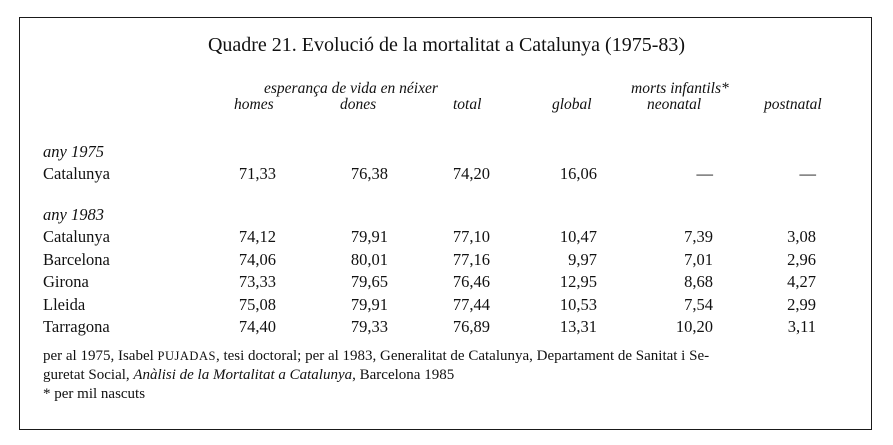 The height and width of the screenshot is (445, 893). Describe the element at coordinates (64, 304) in the screenshot. I see `row-label: Lleida` at that location.